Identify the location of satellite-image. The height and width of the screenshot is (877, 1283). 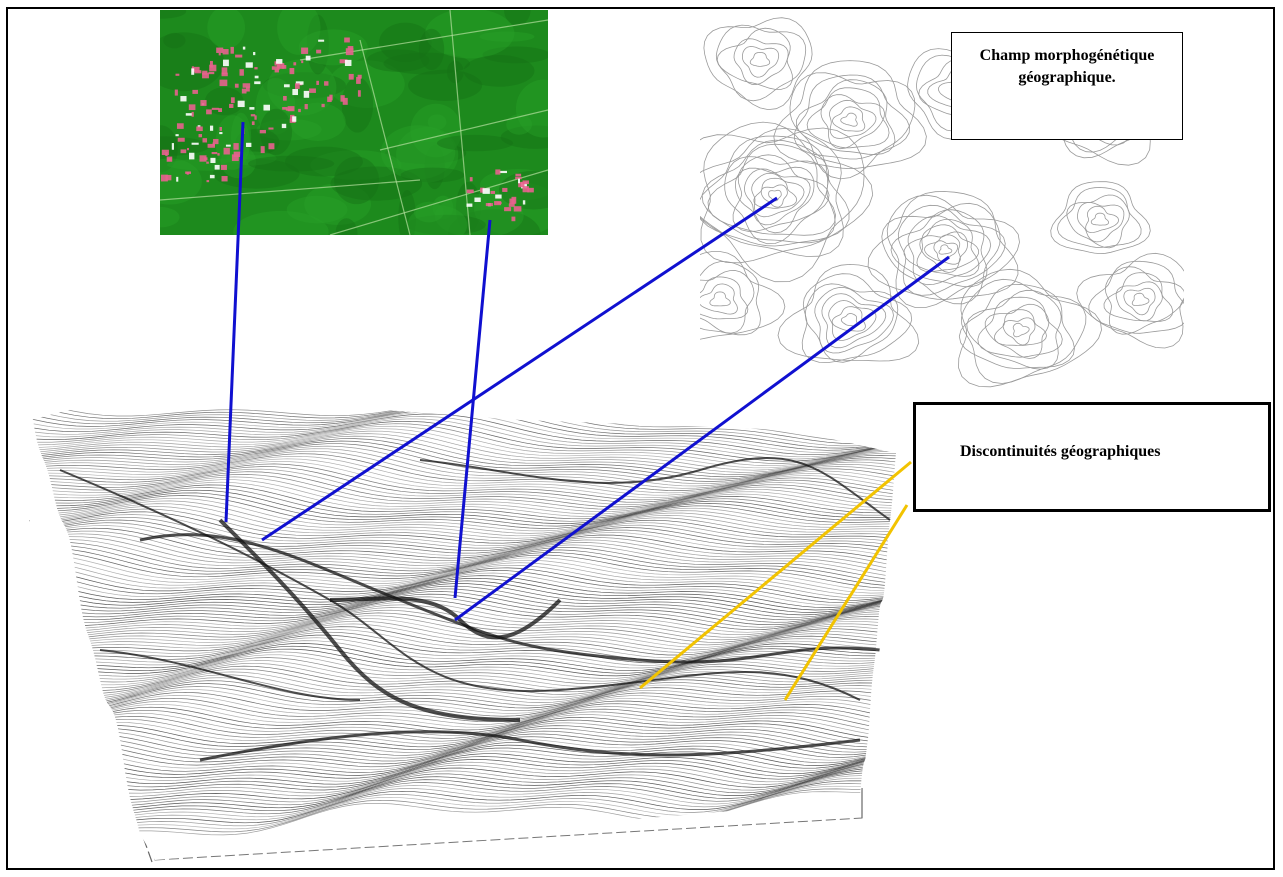
(354, 122).